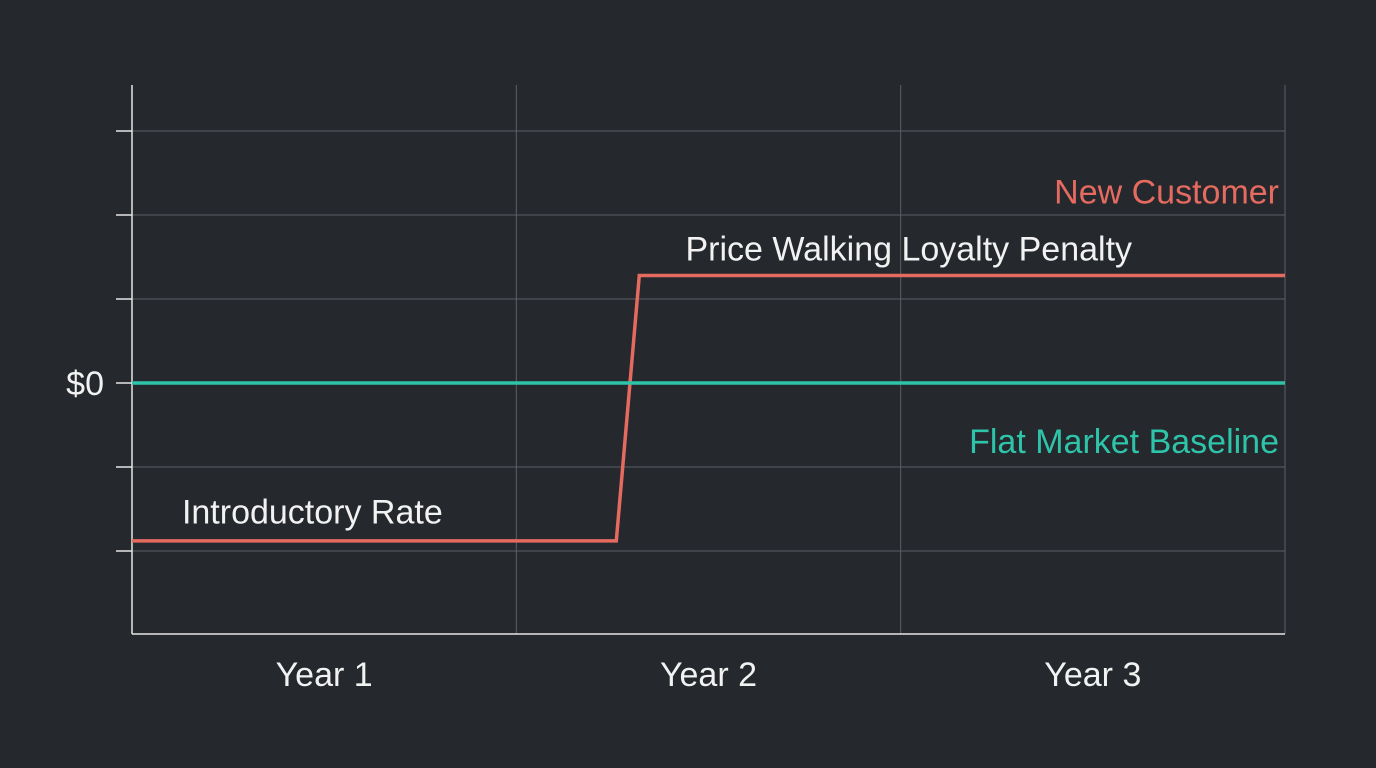 The height and width of the screenshot is (768, 1376). I want to click on annotation-1: Price Walking Loyalty Penalty, so click(908, 250).